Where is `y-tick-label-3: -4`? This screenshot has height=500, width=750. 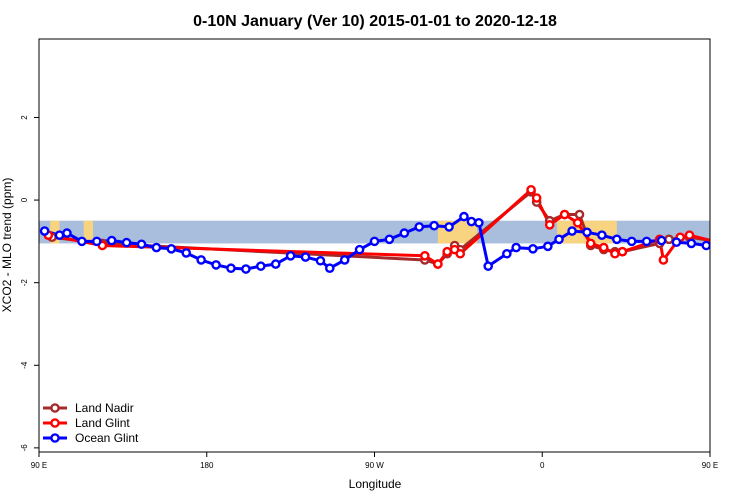
y-tick-label-3: -4 is located at coordinates (24, 365).